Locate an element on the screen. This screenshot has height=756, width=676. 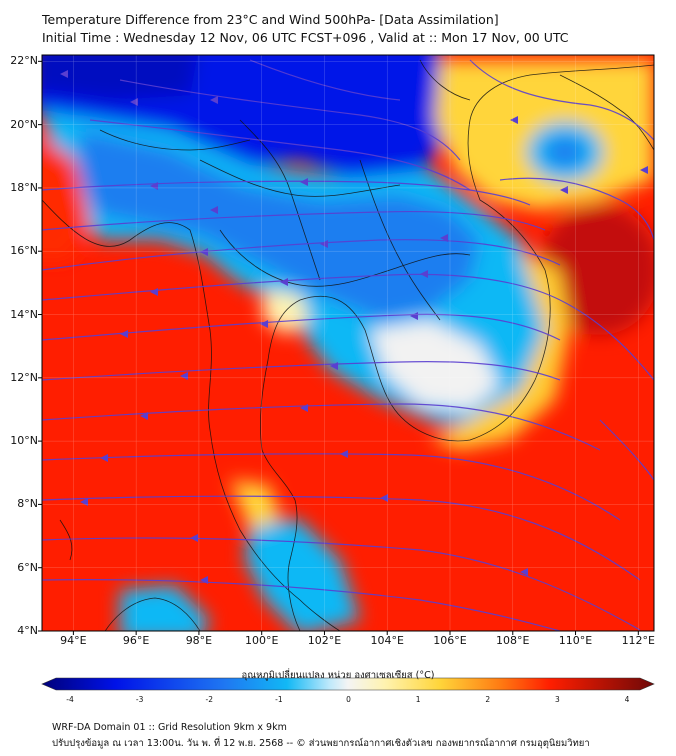
lat-label: 8°N is located at coordinates (27, 504).